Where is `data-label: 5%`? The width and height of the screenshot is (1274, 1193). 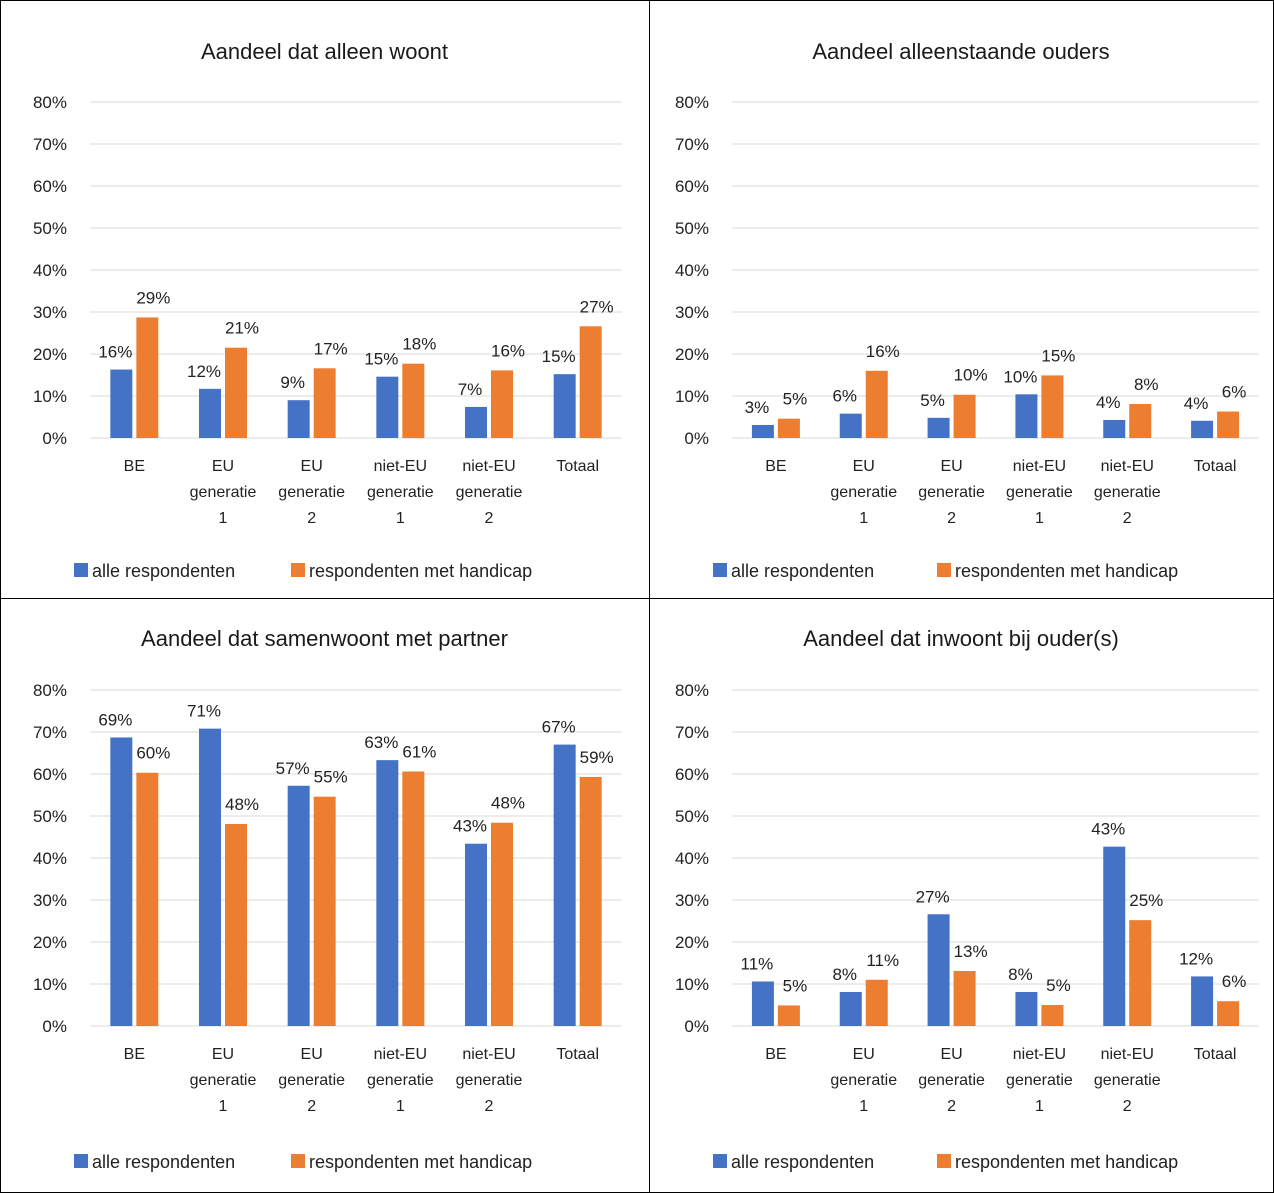 data-label: 5% is located at coordinates (795, 985).